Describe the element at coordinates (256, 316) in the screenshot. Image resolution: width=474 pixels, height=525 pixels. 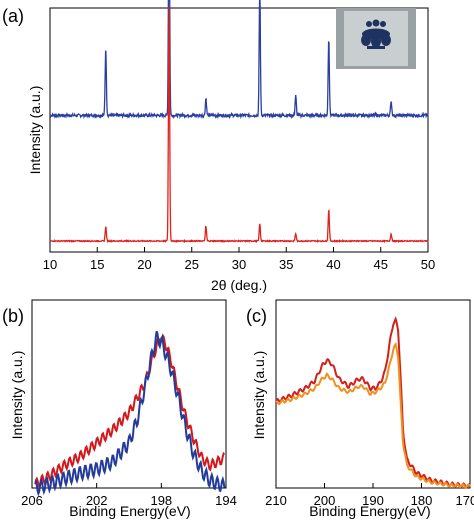
I see `panel-c-label: (c)` at that location.